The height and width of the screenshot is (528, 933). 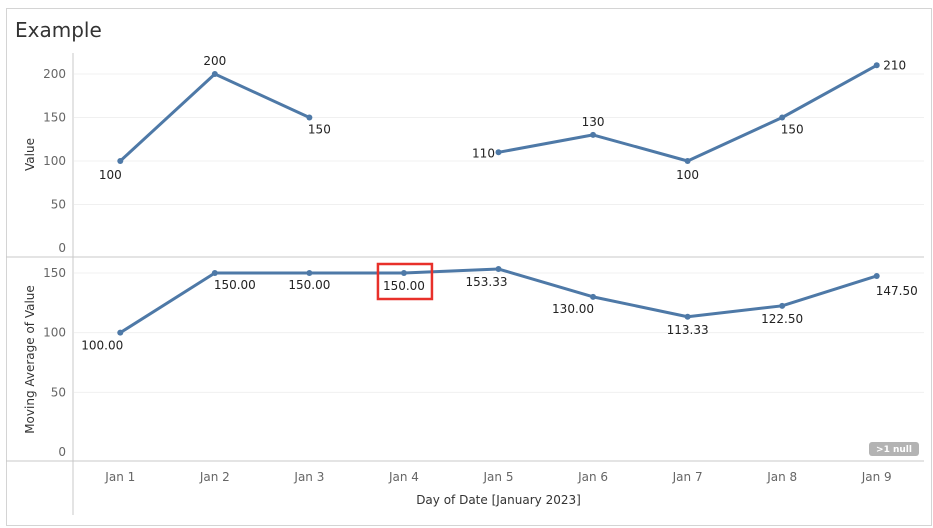 What do you see at coordinates (876, 477) in the screenshot?
I see `x-tick-label: Jan 9` at bounding box center [876, 477].